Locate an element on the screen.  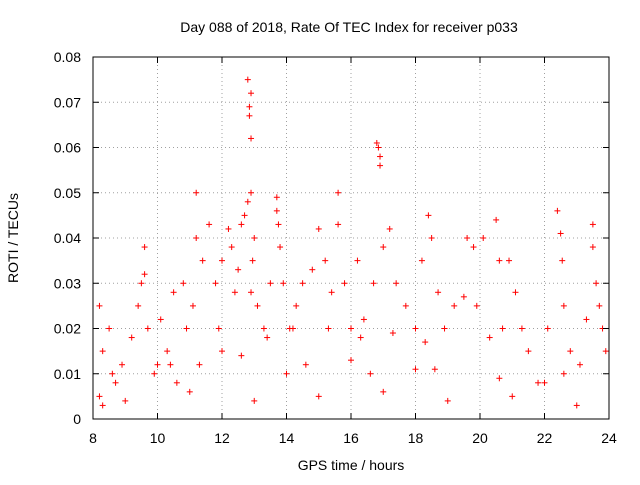
y-axis-tick-labels: 0 0.01 0.02 0.03 0.04 0.05 0.06 0.07 0.08 is located at coordinates (67, 238).